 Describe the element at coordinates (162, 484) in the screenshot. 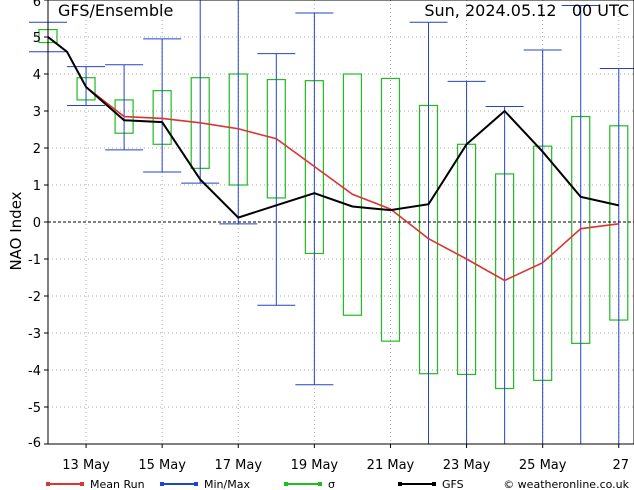

I see `legend-marker-left-minmax` at that location.